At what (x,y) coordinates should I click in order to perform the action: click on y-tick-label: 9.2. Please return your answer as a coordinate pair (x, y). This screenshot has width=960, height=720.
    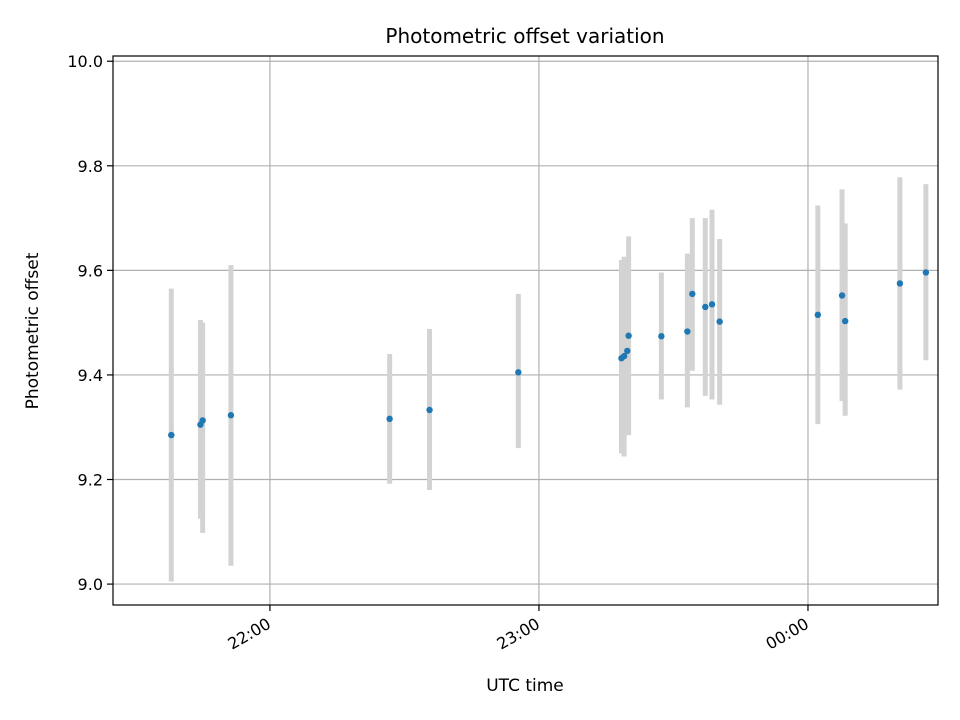
    Looking at the image, I should click on (90, 480).